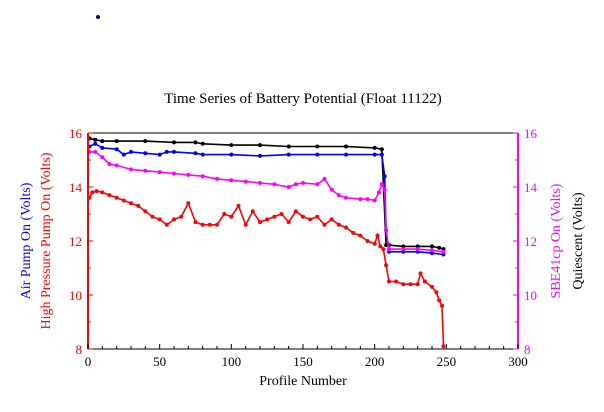  I want to click on left-y-tick-label: 14, so click(76, 187).